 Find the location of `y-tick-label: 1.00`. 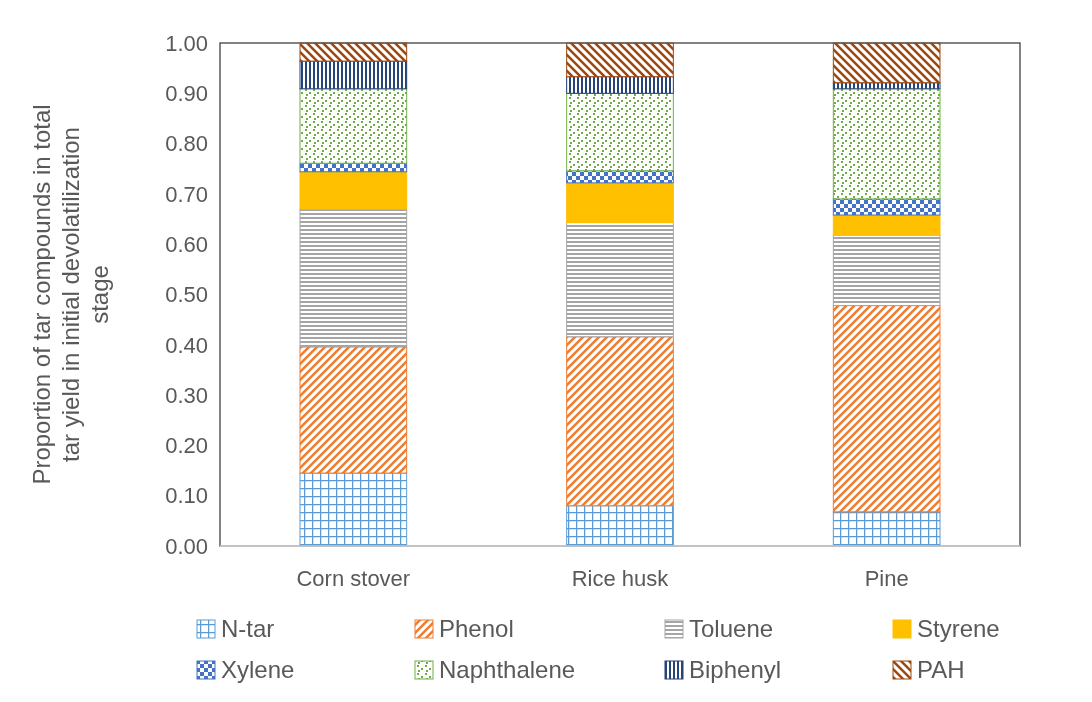

y-tick-label: 1.00 is located at coordinates (186, 43).